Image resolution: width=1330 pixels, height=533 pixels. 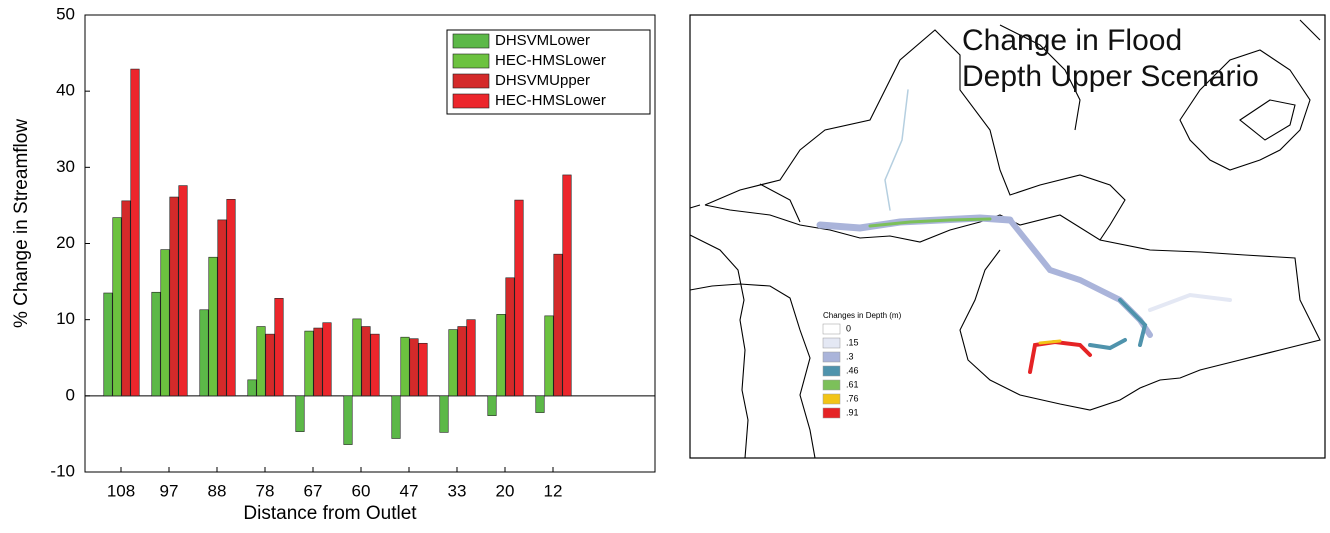 I want to click on y-tick-label: -10, so click(x=62, y=470).